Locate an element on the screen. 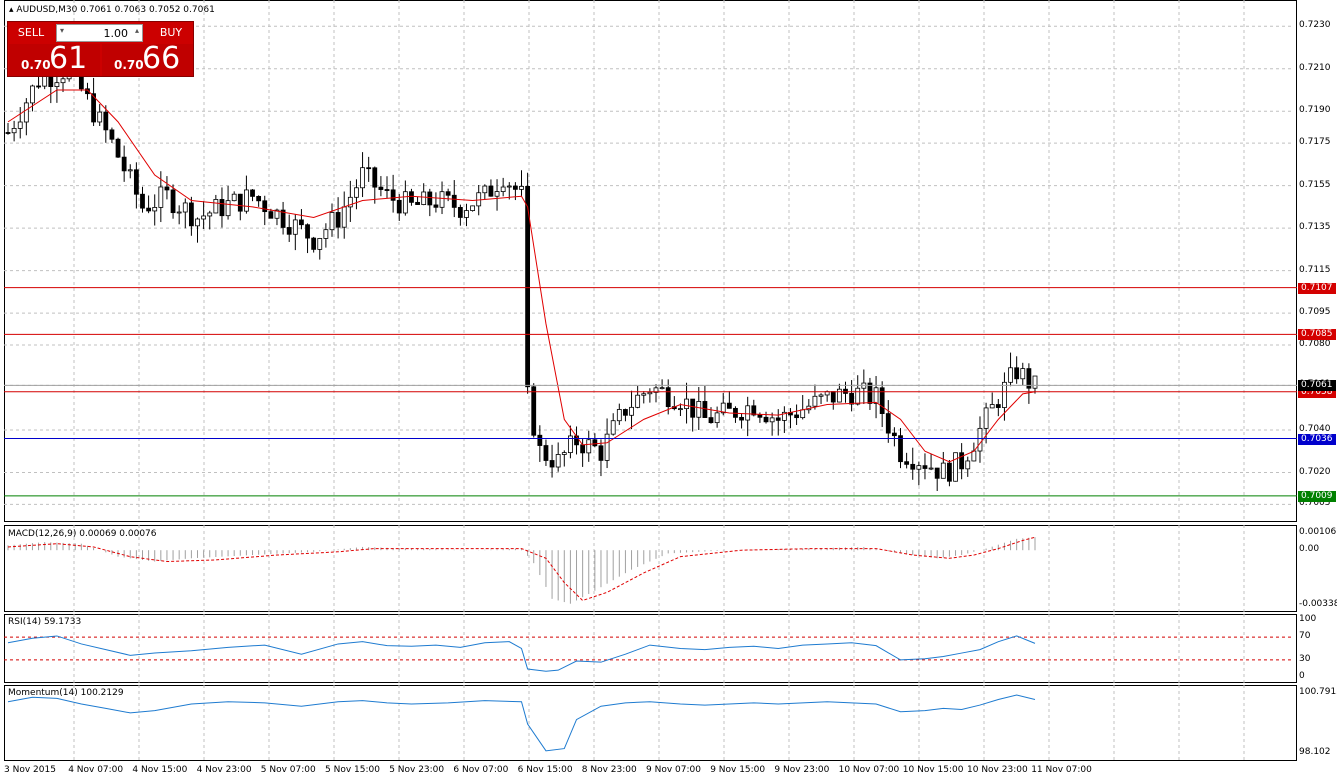 The image size is (1337, 781). macd-svg is located at coordinates (626, 568).